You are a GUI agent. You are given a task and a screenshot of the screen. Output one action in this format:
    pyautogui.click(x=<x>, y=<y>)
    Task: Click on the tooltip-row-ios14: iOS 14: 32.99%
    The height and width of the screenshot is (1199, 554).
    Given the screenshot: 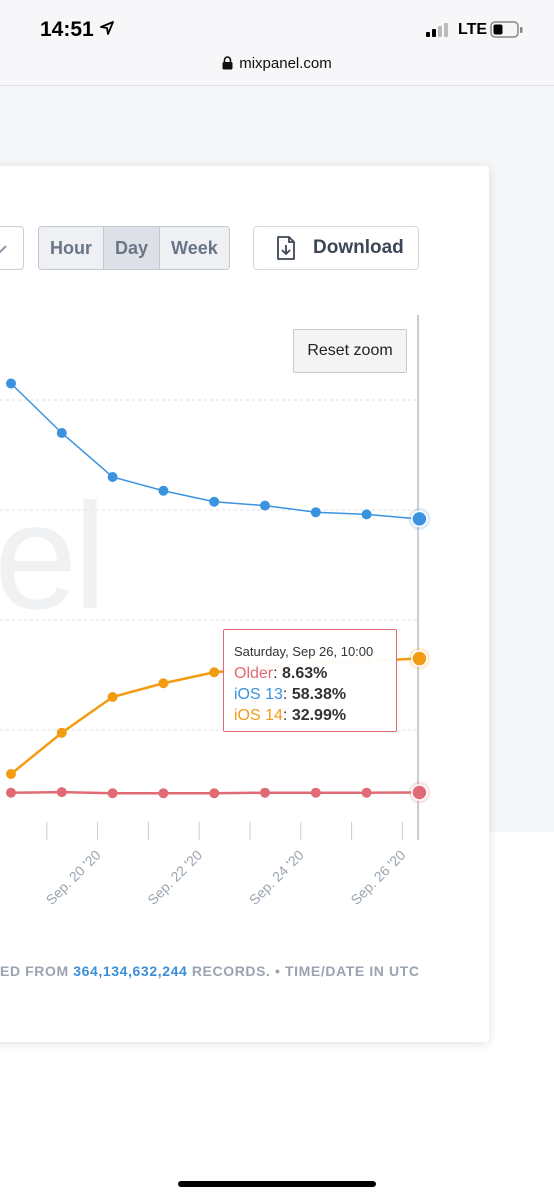 What is the action you would take?
    pyautogui.click(x=290, y=715)
    